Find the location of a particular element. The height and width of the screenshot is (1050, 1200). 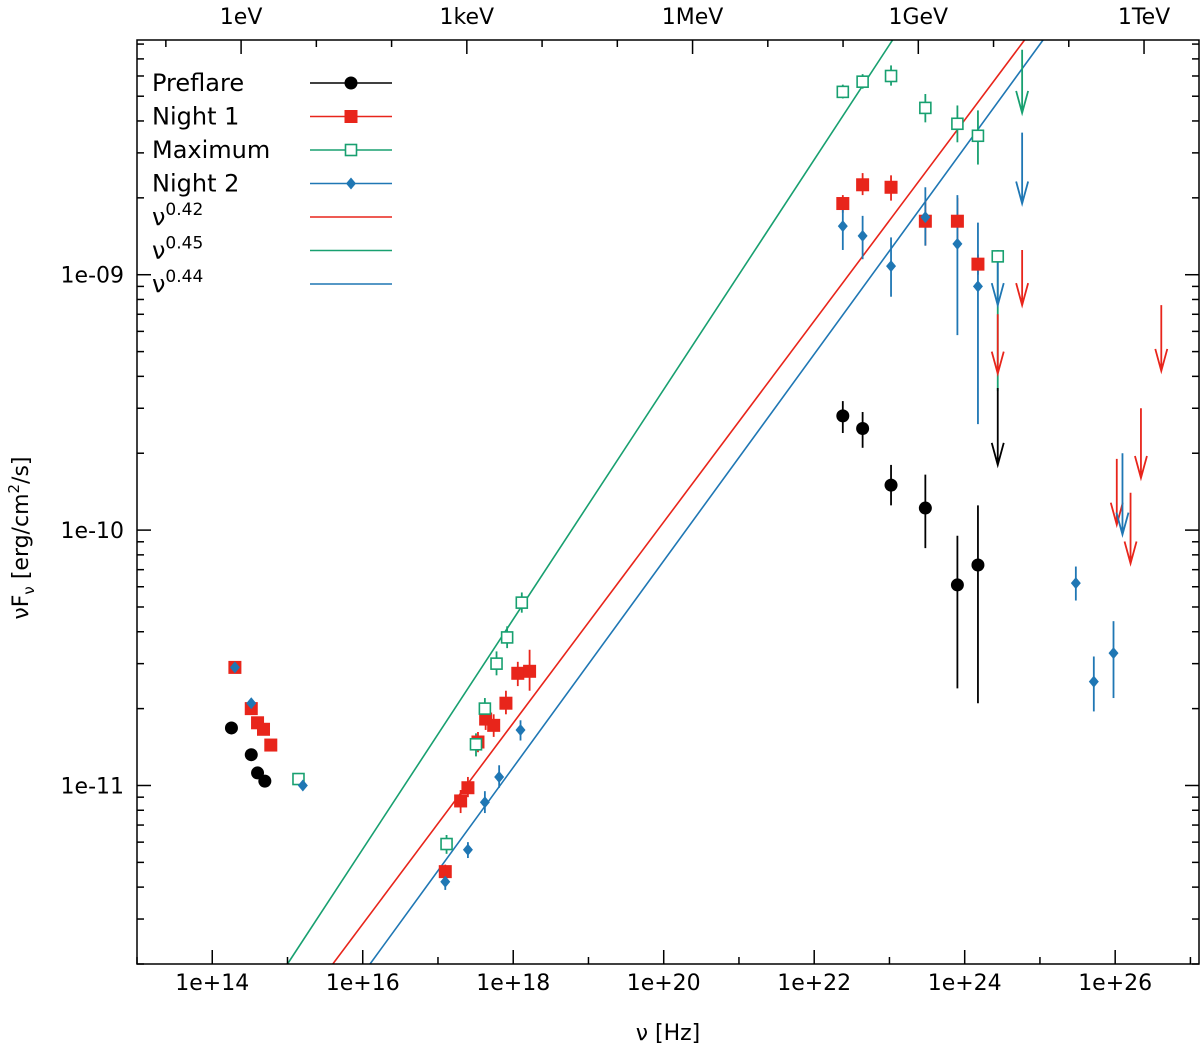

legend-label-exponent: 0.42 is located at coordinates (184, 210).